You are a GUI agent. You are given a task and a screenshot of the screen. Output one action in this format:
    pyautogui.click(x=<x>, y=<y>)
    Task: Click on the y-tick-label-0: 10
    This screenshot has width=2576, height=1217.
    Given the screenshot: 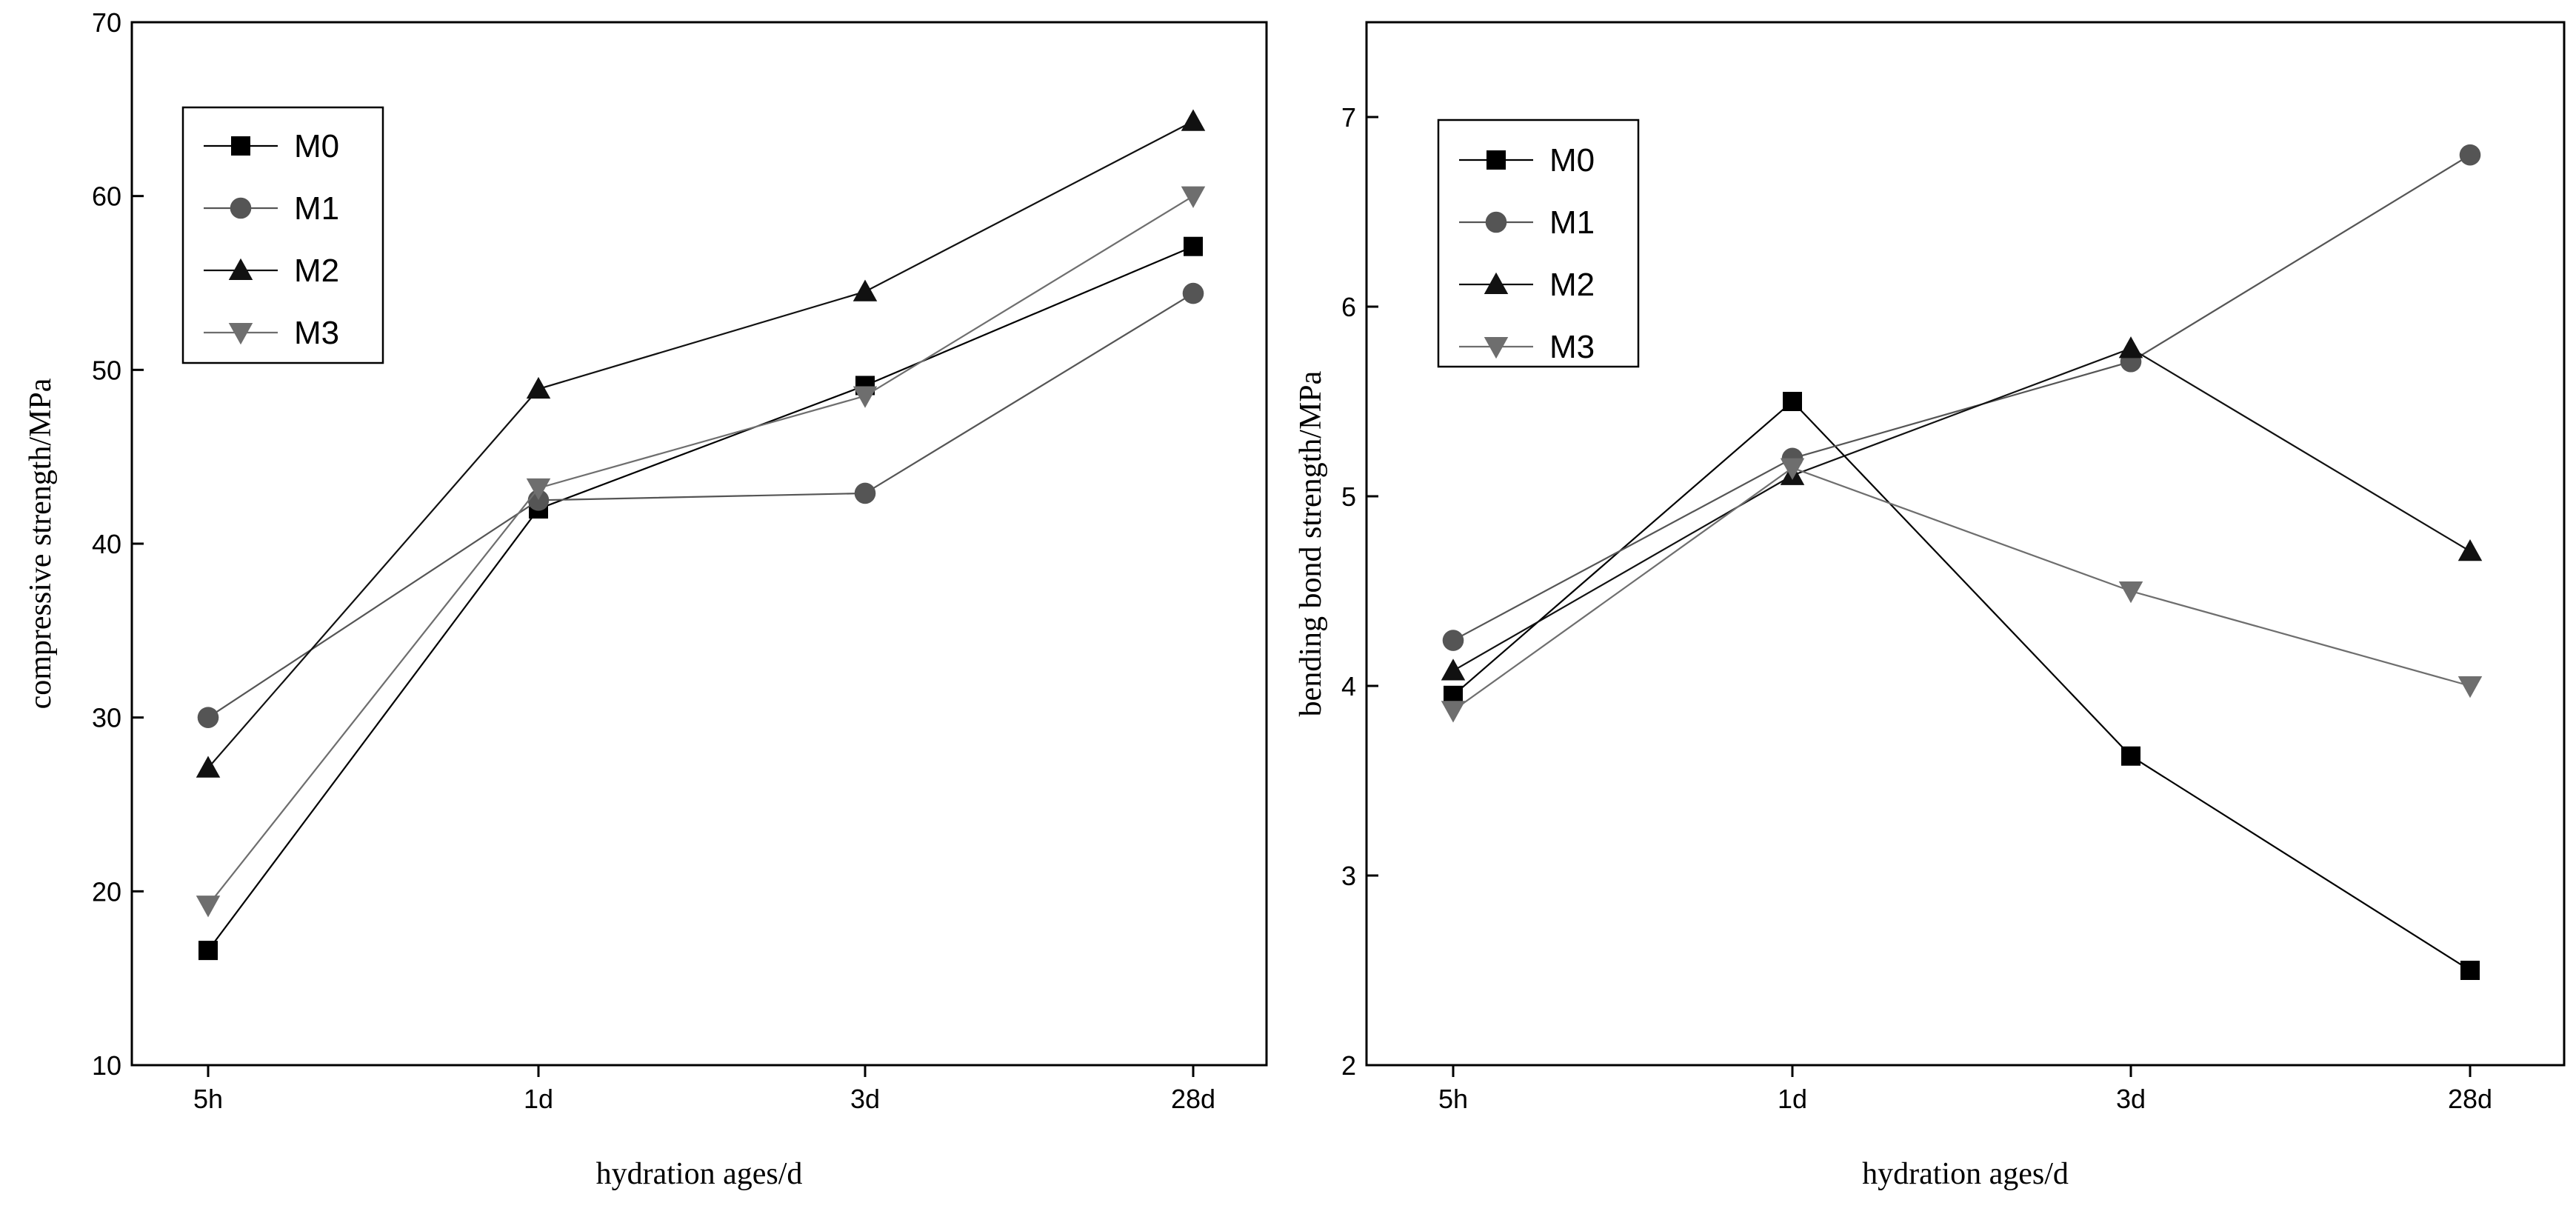 What is the action you would take?
    pyautogui.click(x=106, y=1065)
    